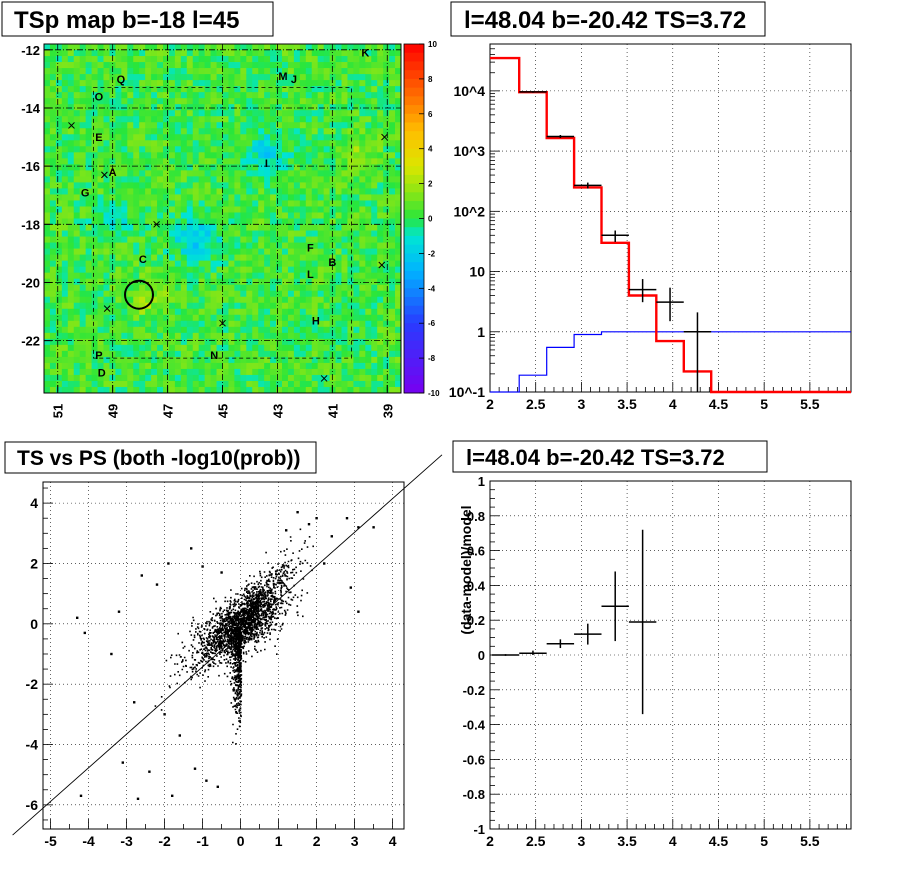  I want to click on scatter-x-tick-label: -2, so click(164, 841).